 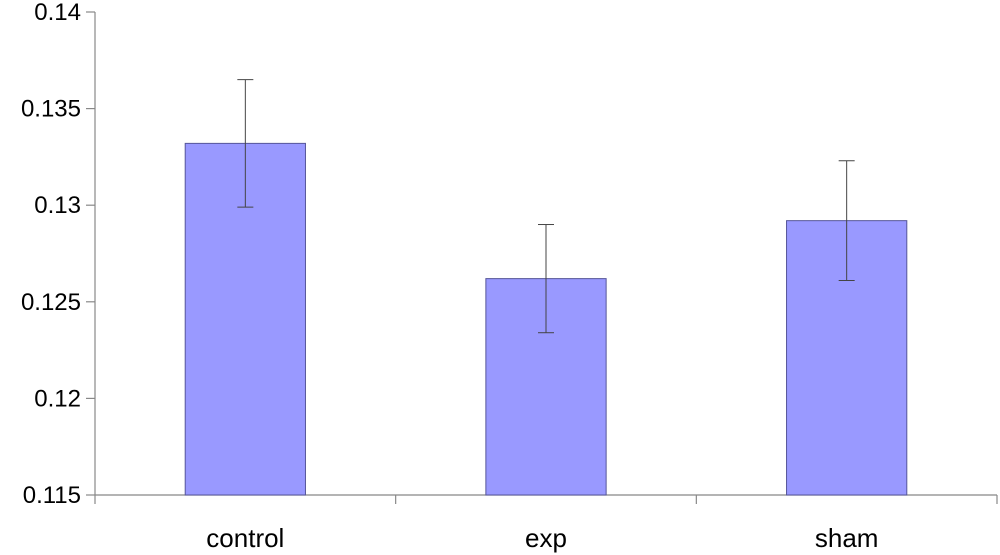 What do you see at coordinates (57, 205) in the screenshot?
I see `y-tick-label: 0.13` at bounding box center [57, 205].